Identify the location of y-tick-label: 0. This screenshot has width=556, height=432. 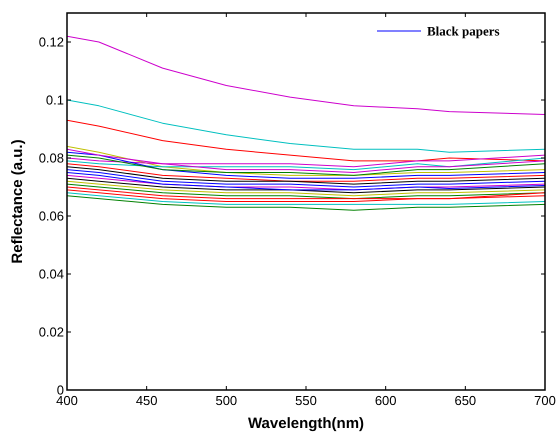
(60, 390).